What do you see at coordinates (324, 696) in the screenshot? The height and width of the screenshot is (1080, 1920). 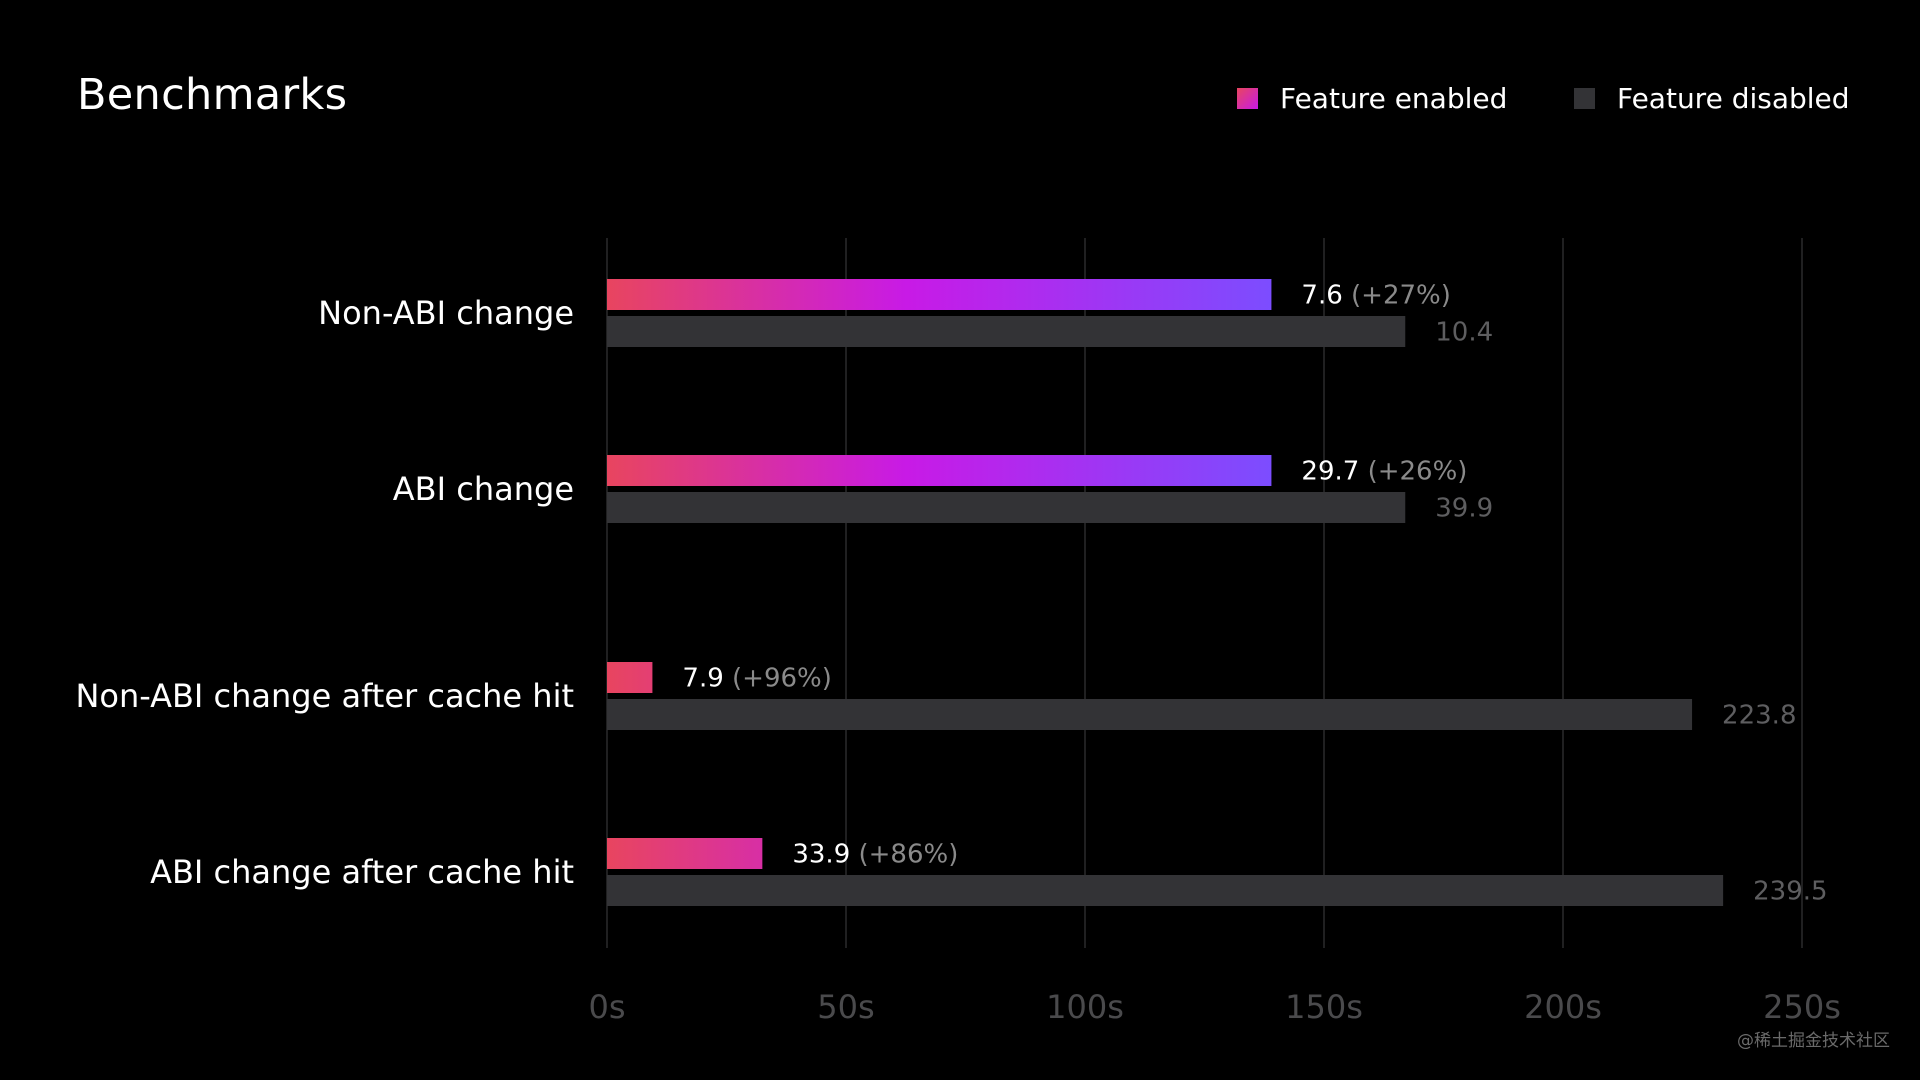 I see `category-label: Non-ABI change after cache hit` at bounding box center [324, 696].